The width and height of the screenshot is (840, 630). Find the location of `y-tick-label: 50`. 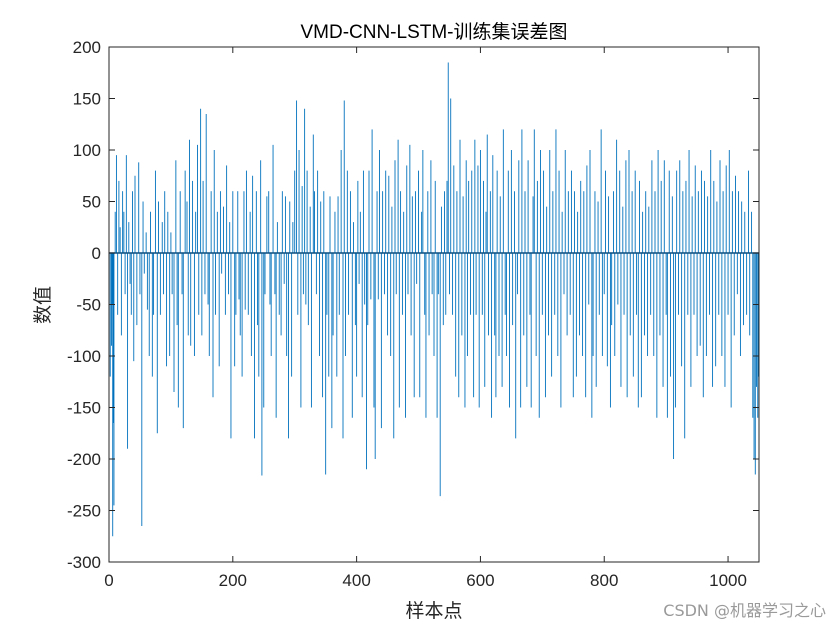

y-tick-label: 50 is located at coordinates (91, 202).